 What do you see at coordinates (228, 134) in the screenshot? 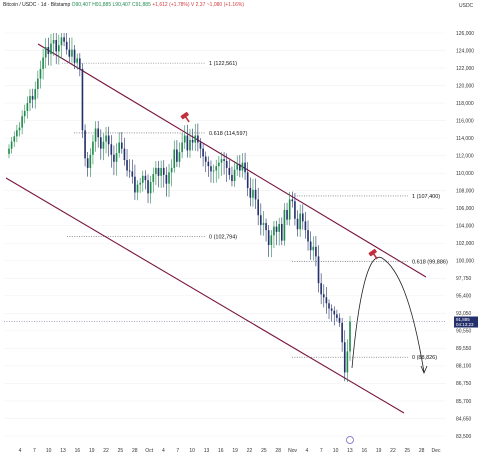
I see `fib-label: 0.618 (114,597)` at bounding box center [228, 134].